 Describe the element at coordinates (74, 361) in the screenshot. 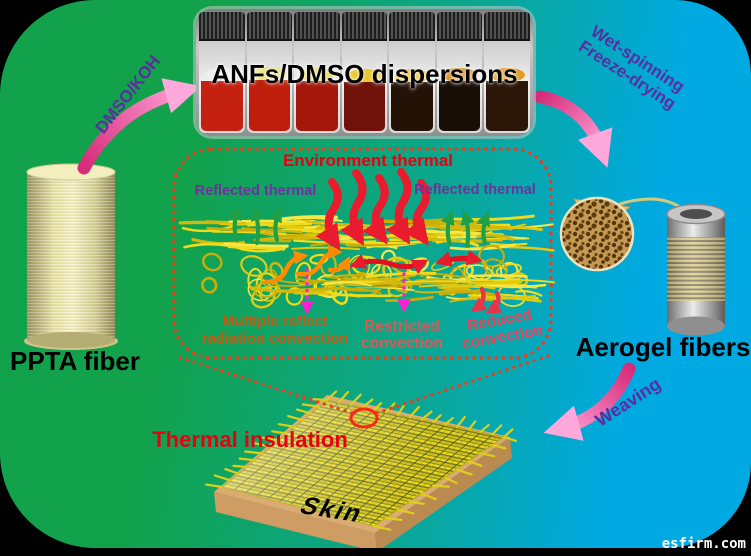

I see `ppta-fiber-label: PPTA fiber` at that location.